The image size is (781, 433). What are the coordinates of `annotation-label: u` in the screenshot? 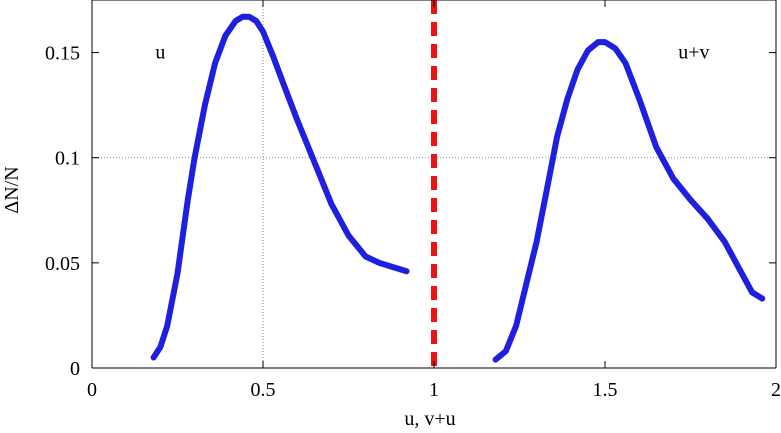 It's located at (160, 53).